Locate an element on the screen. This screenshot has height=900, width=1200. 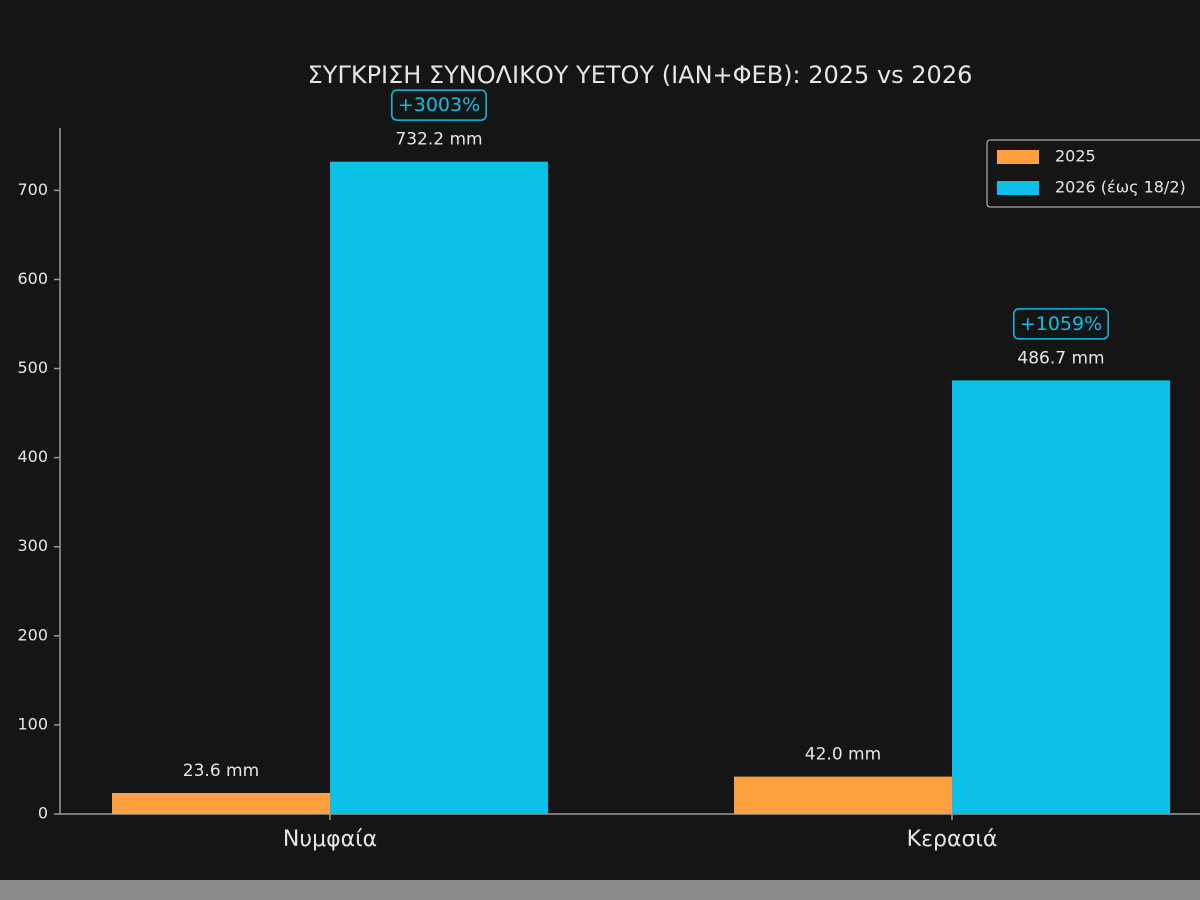
value-label: 23.6 mm is located at coordinates (221, 771).